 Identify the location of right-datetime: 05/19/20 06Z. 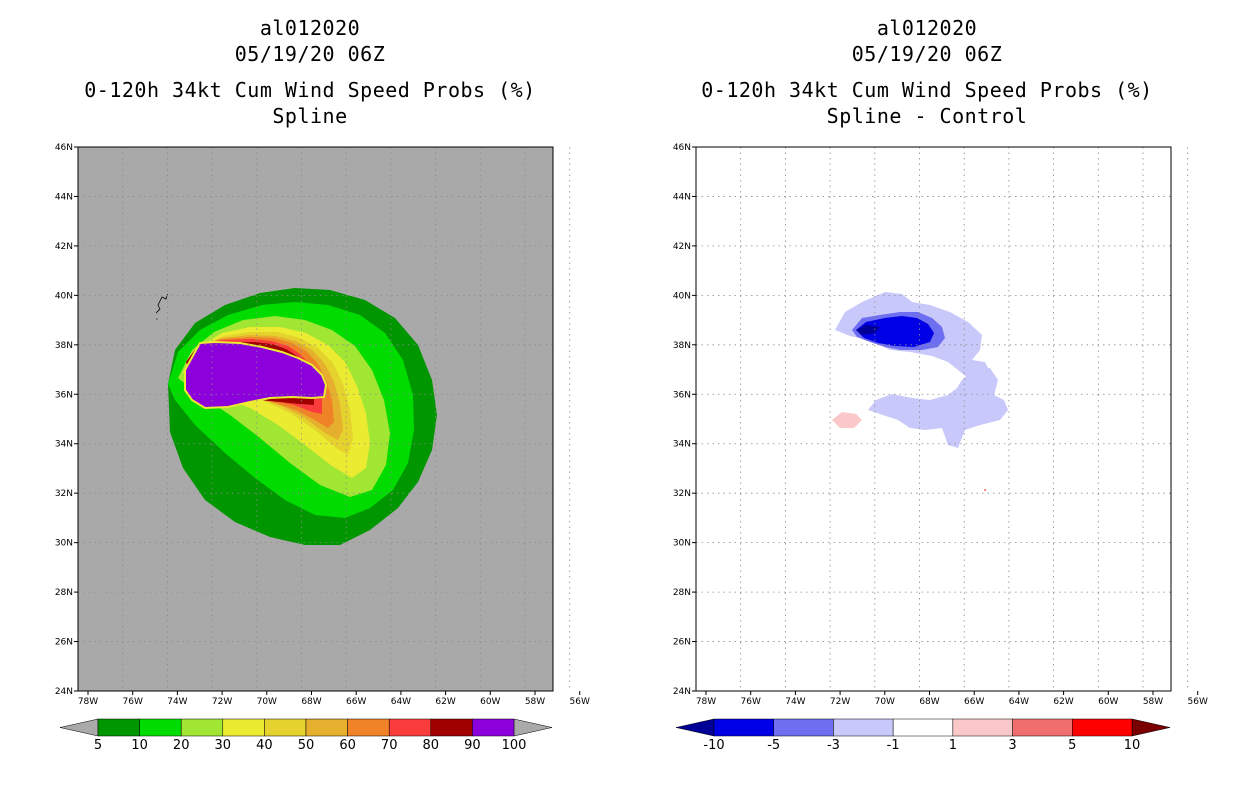
(927, 54).